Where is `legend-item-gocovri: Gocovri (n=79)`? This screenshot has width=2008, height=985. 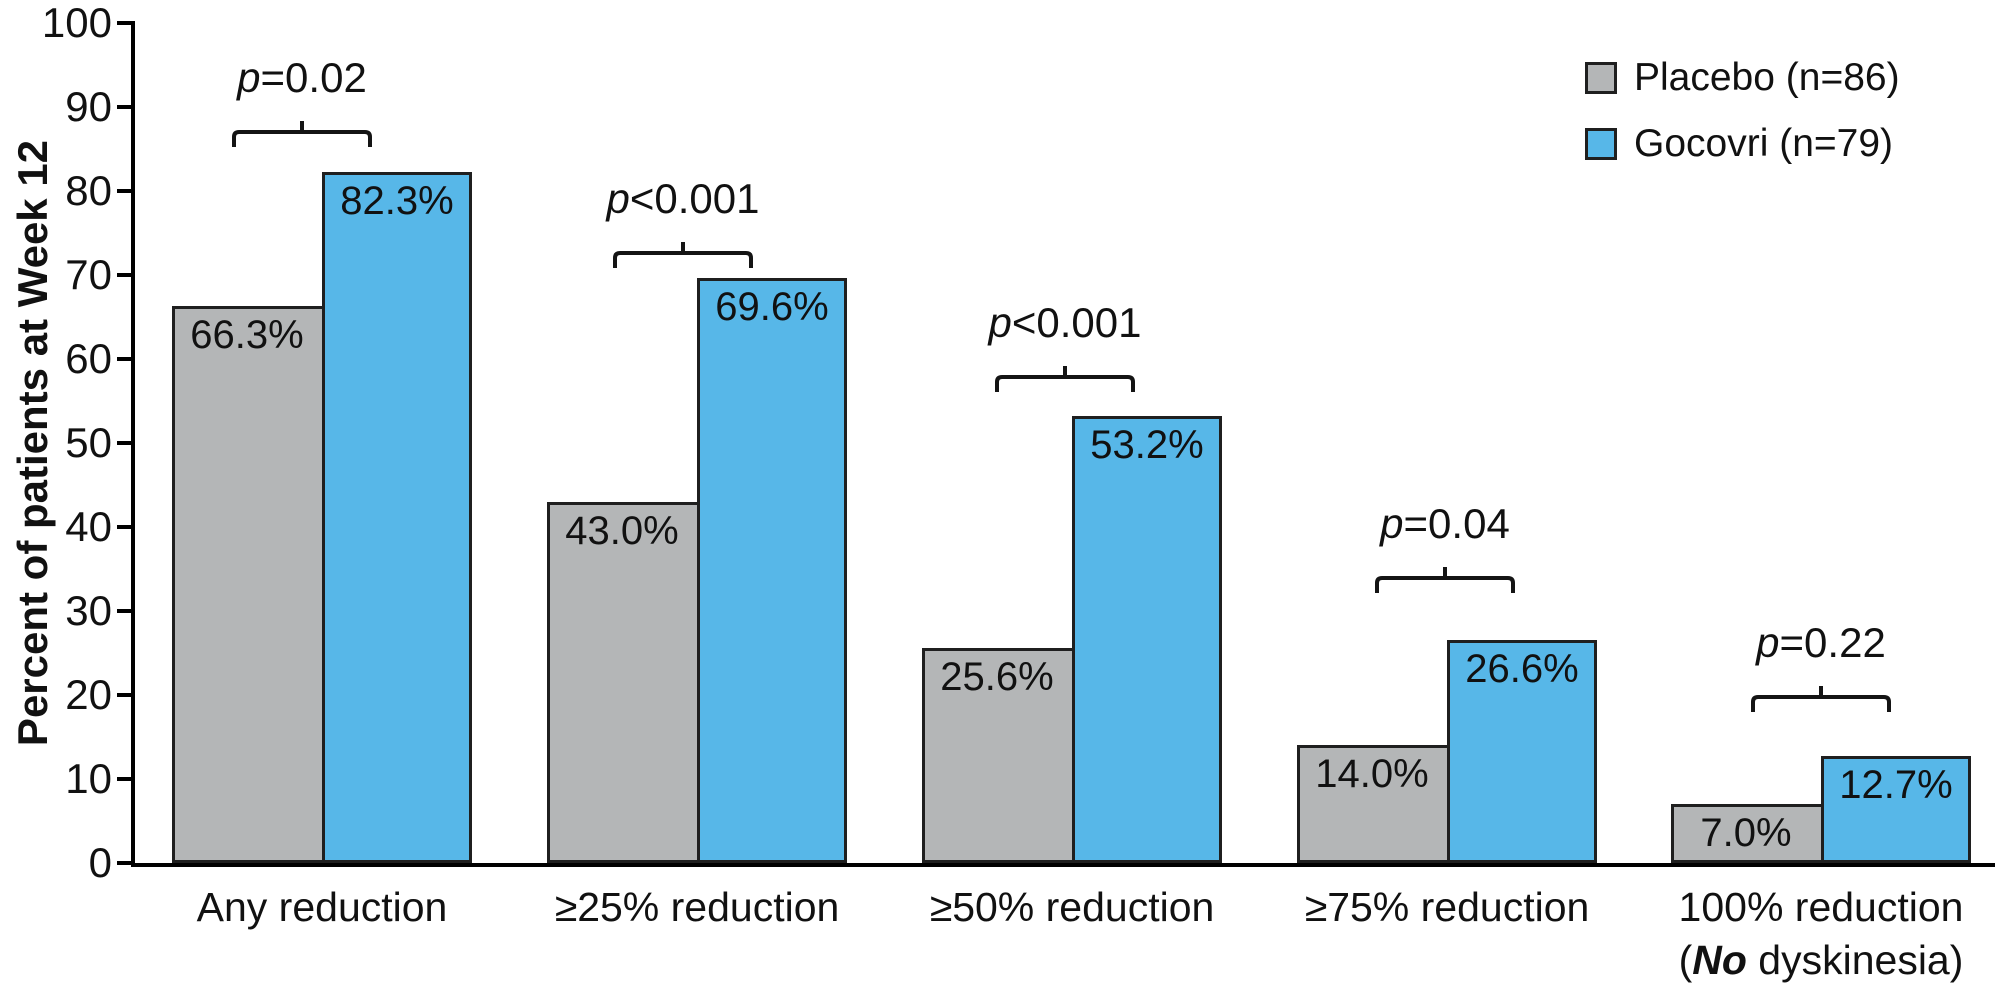
legend-item-gocovri: Gocovri (n=79) is located at coordinates (1742, 144).